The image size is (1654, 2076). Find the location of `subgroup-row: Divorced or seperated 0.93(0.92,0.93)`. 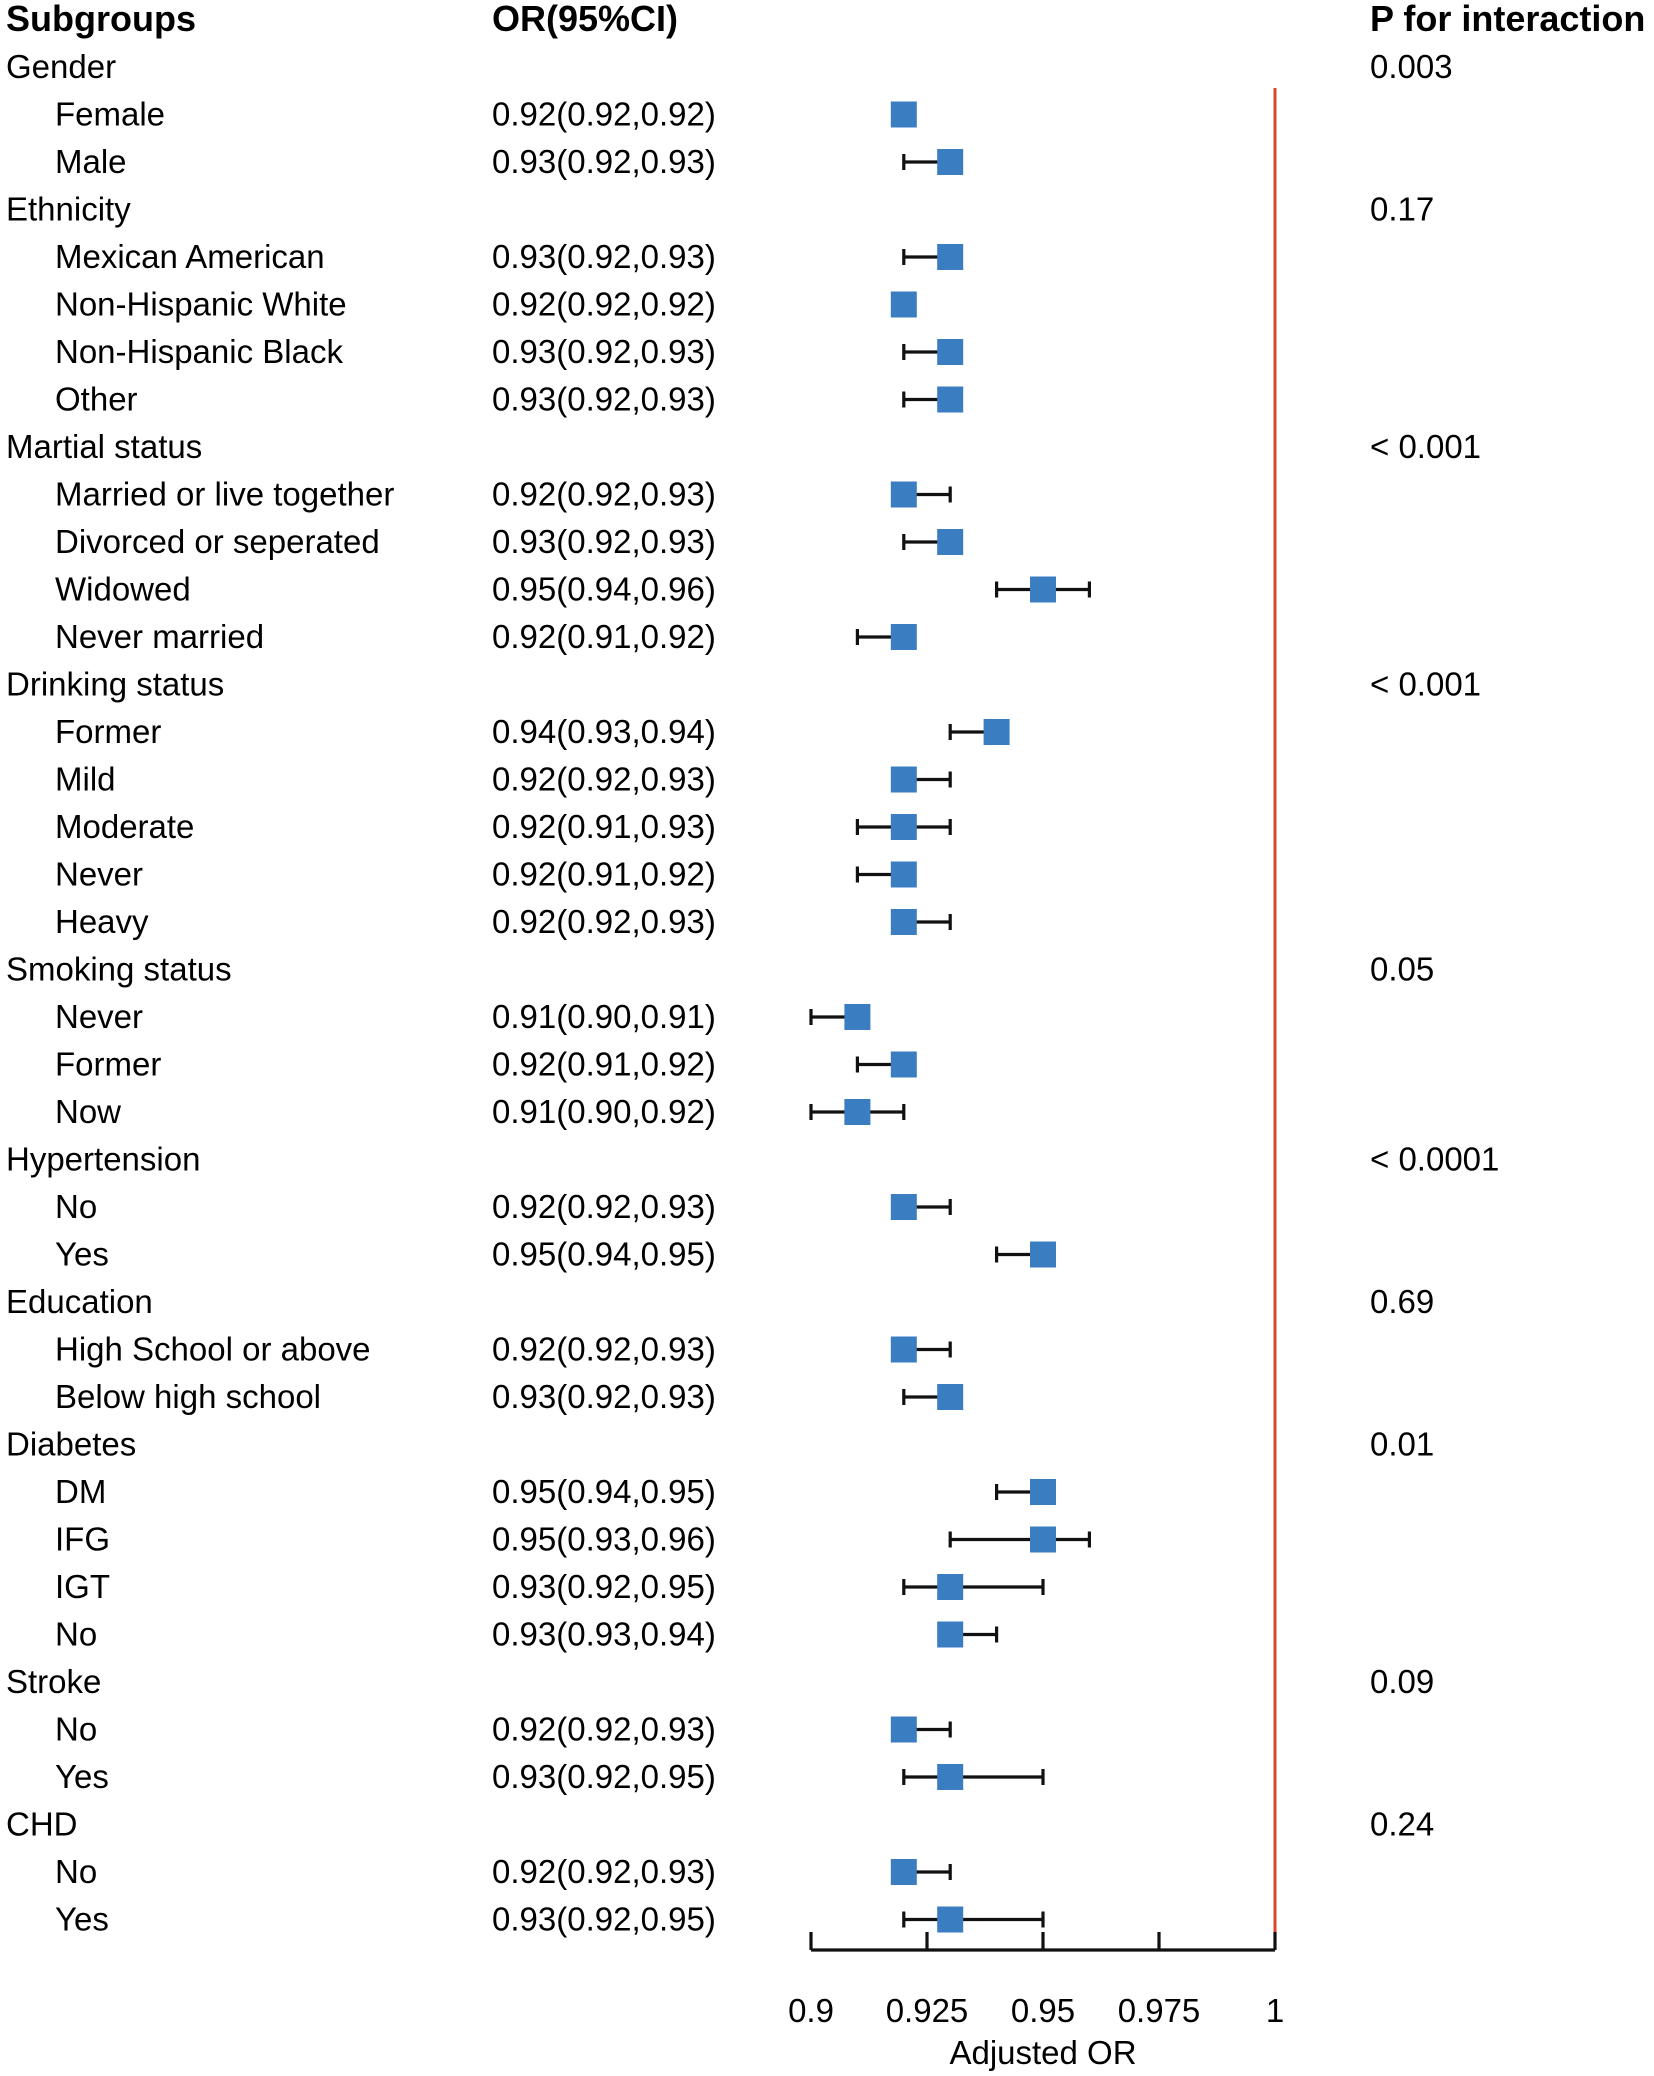

subgroup-row: Divorced or seperated 0.93(0.92,0.93) is located at coordinates (509, 541).